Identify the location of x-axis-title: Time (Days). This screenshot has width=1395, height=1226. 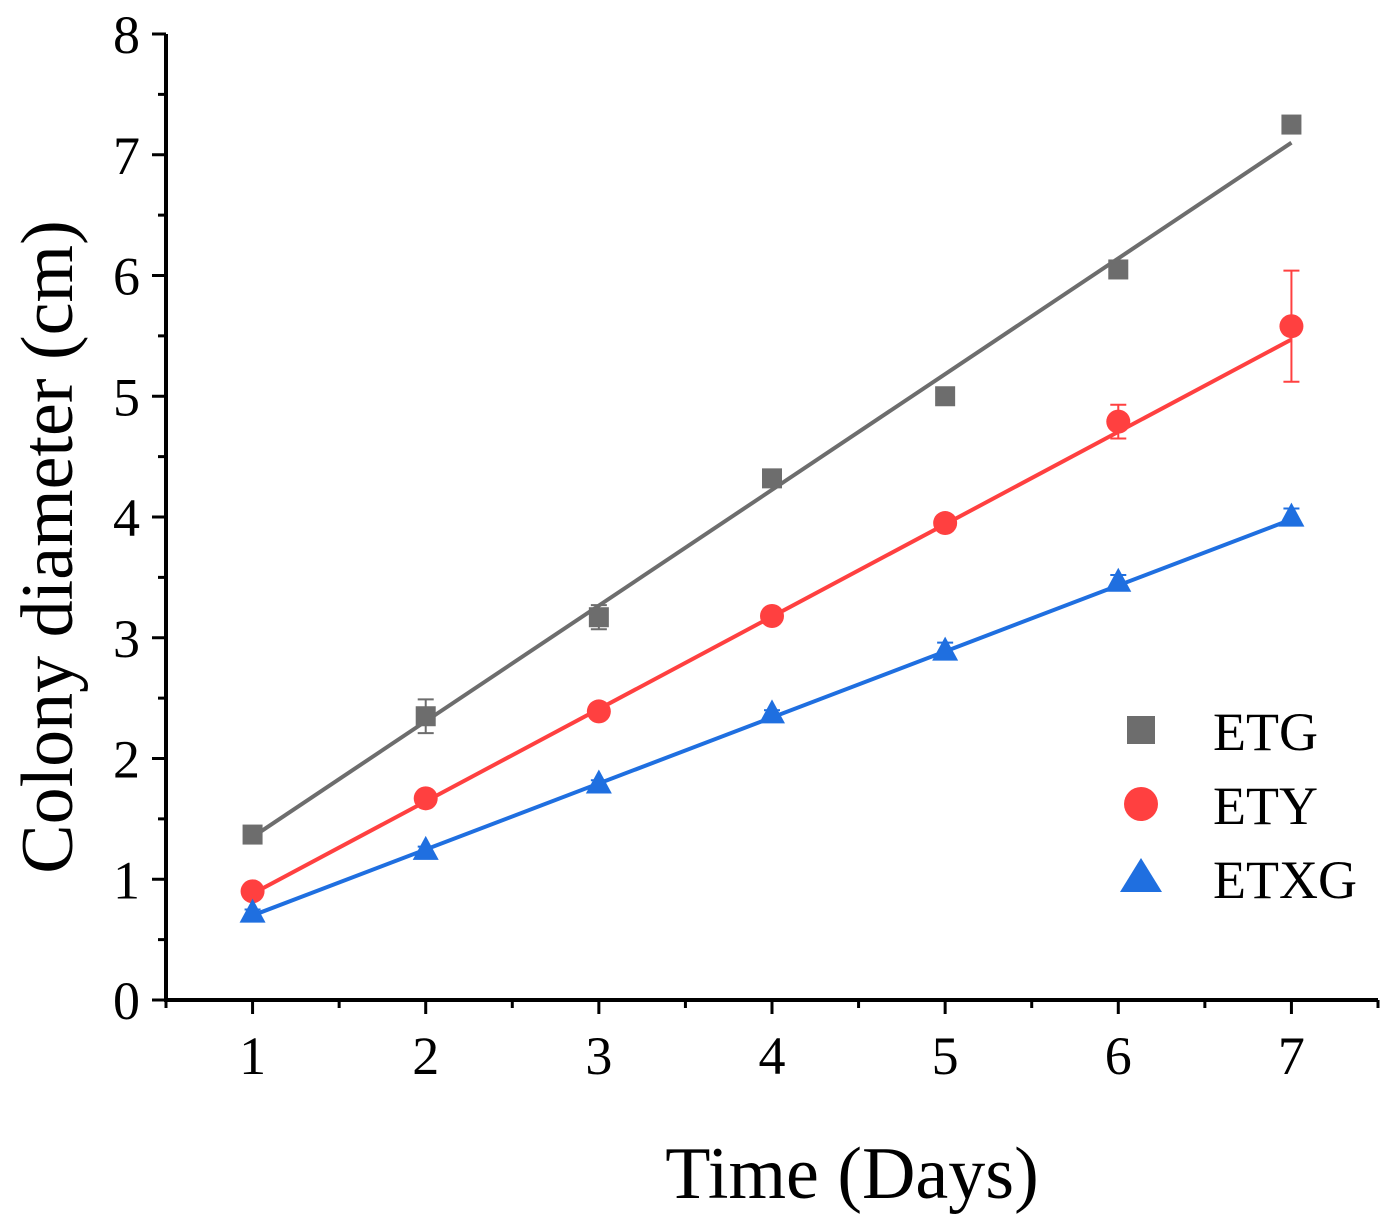
(851, 1174).